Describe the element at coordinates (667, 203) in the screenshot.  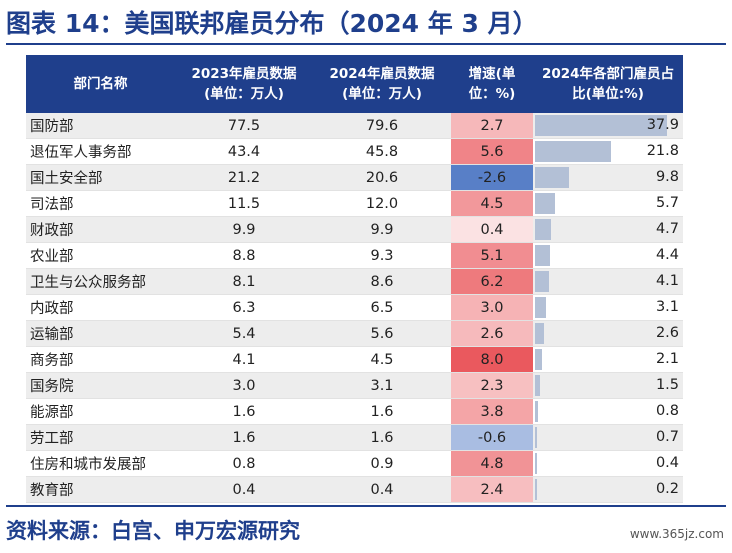
I see `share-value: 5.7` at that location.